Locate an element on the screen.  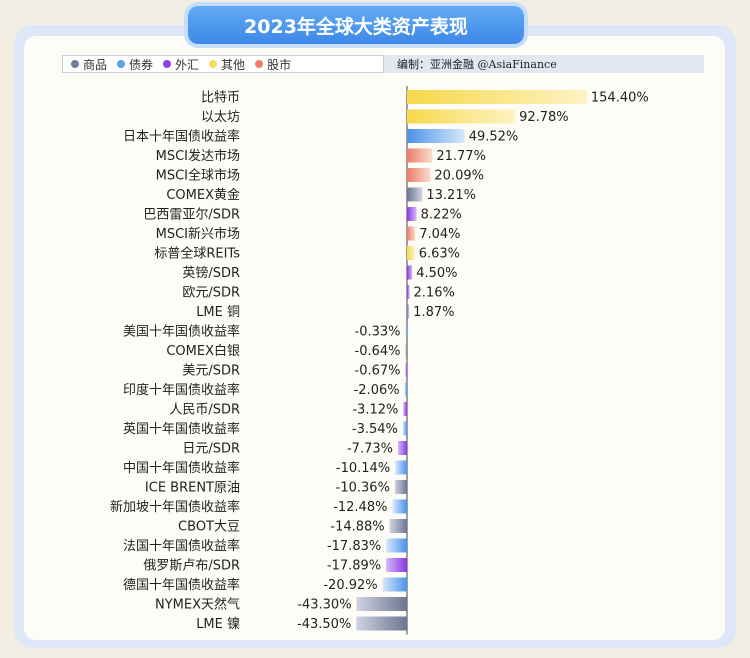
category-label: 以太坊 is located at coordinates (220, 117).